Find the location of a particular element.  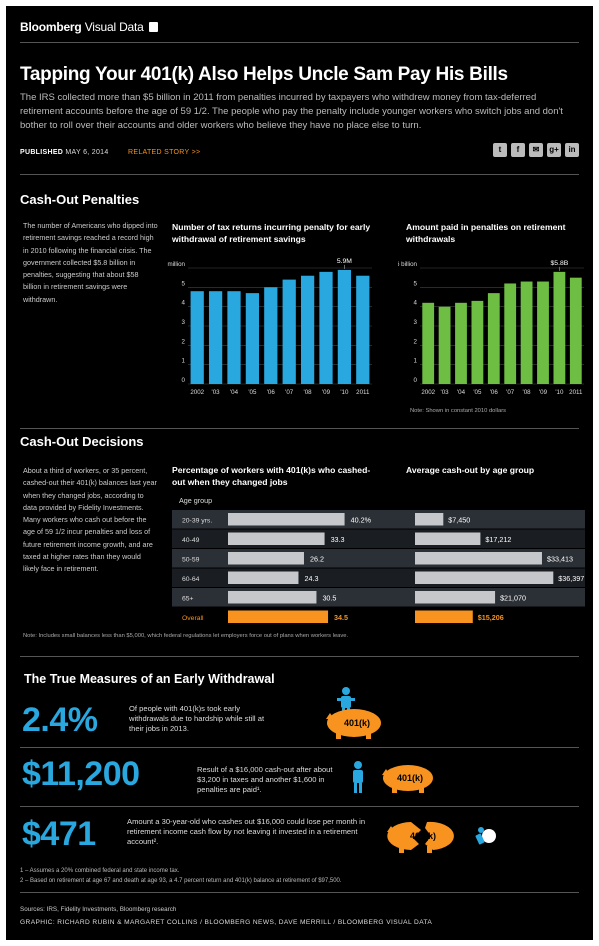

x-tick-label: '06 is located at coordinates (271, 392).